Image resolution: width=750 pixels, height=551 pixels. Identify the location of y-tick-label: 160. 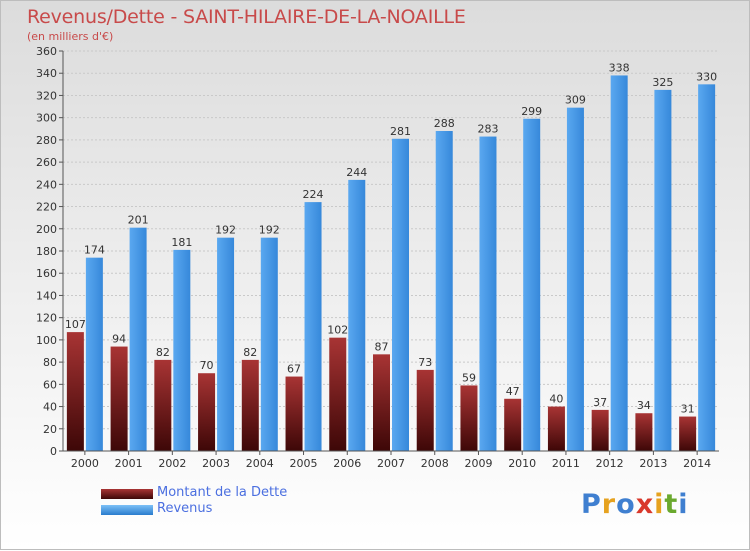
(46, 273).